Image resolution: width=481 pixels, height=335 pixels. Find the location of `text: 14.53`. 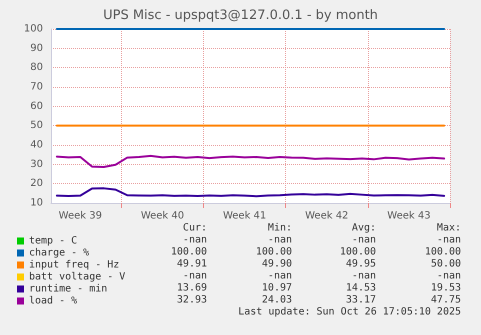

text: 14.53 is located at coordinates (361, 288).